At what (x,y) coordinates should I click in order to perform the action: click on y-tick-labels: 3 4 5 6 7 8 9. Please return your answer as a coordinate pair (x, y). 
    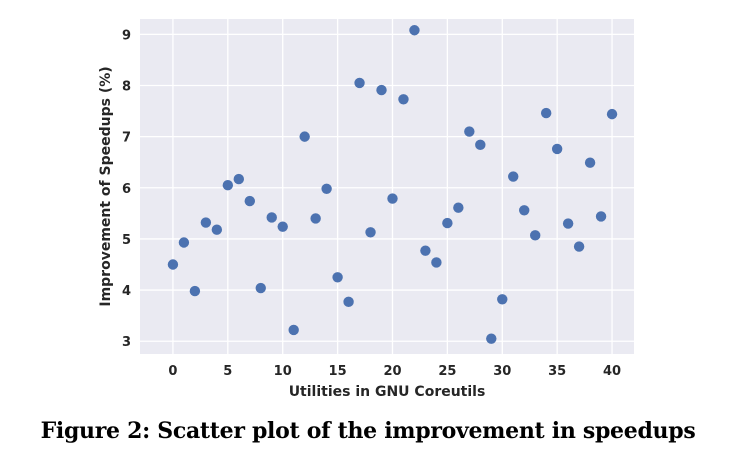
    Looking at the image, I should click on (126, 189).